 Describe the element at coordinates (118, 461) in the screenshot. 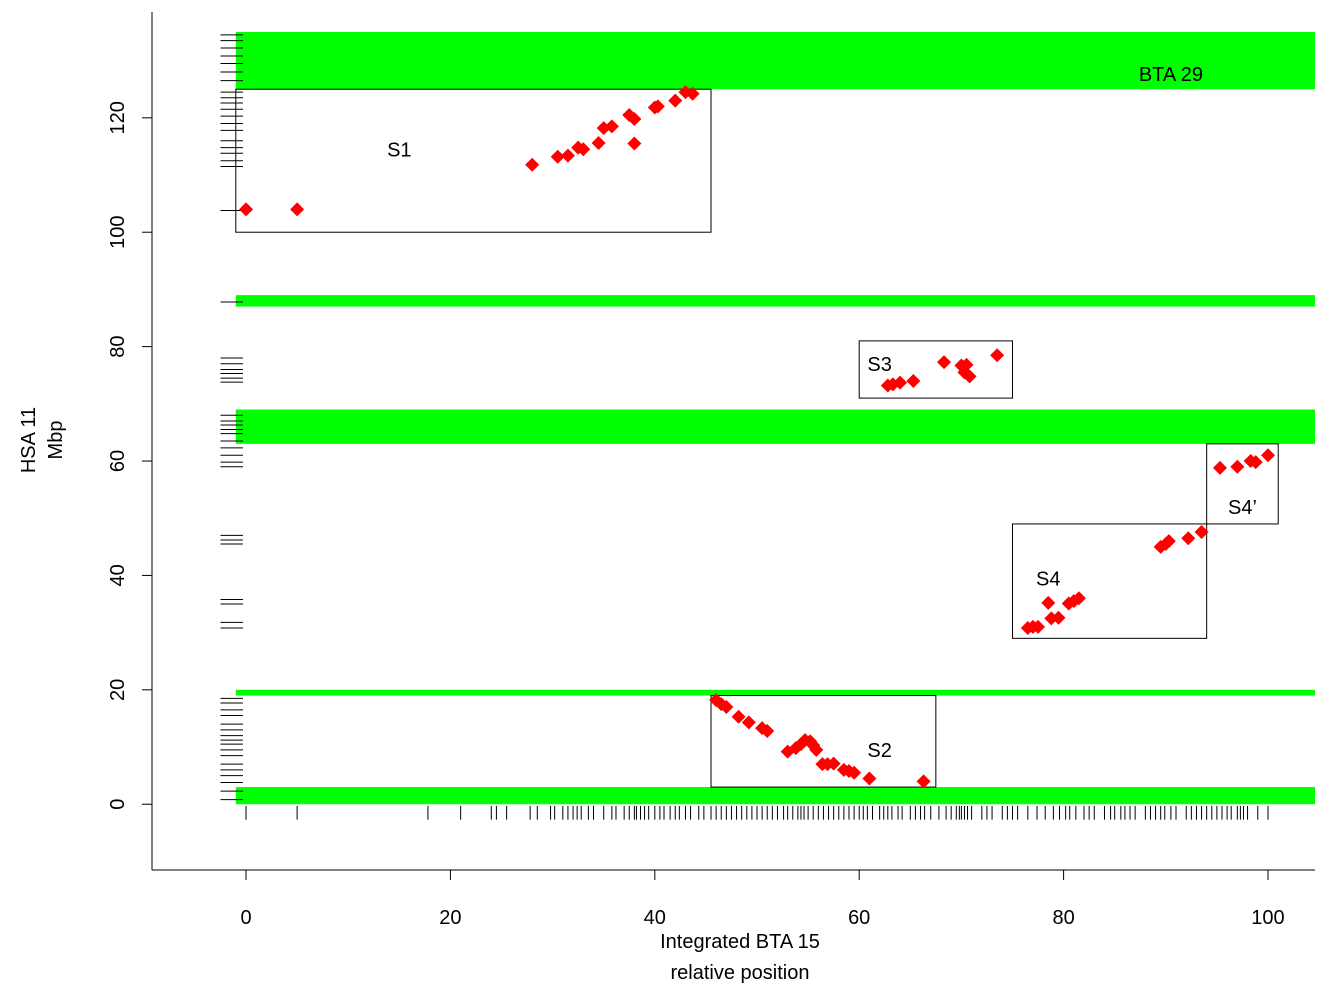

I see `y-tick-label-3: 60` at that location.